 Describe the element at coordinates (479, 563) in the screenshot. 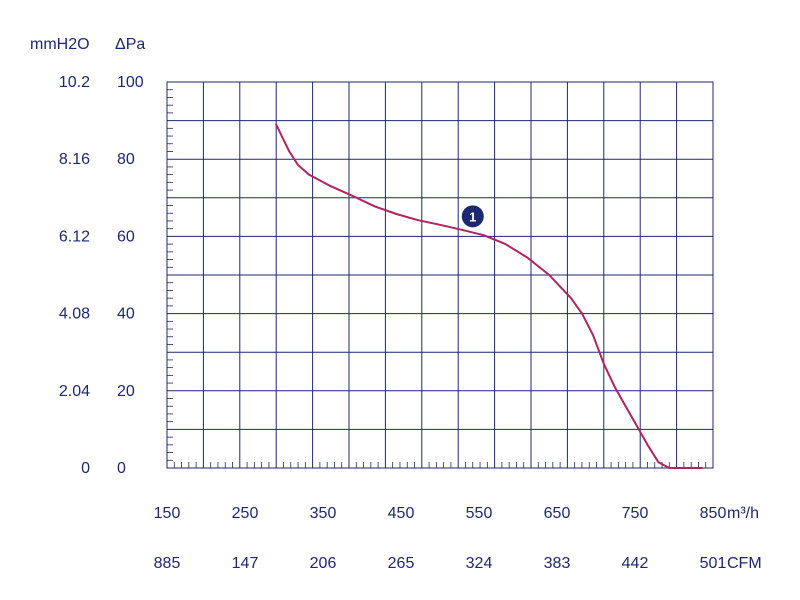

I see `x-bottom-tick-label: 324` at that location.